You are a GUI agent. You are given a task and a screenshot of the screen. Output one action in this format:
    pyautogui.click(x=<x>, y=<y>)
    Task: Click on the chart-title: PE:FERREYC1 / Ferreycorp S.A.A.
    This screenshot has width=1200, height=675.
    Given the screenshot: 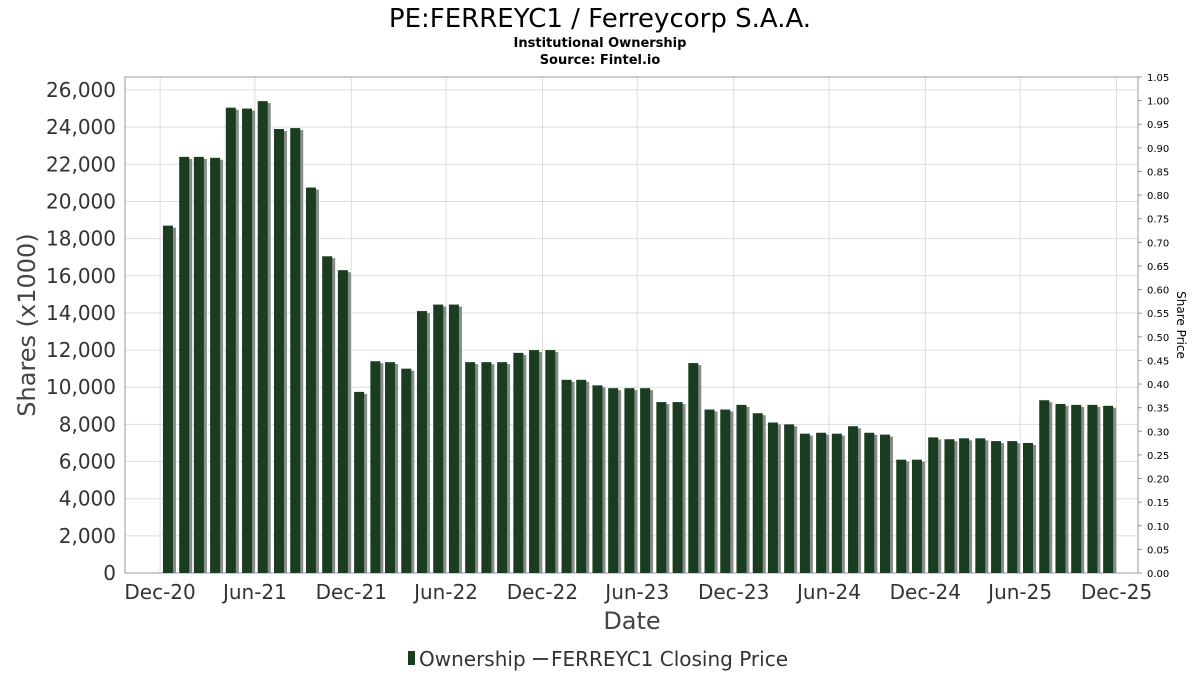 What is the action you would take?
    pyautogui.click(x=600, y=19)
    